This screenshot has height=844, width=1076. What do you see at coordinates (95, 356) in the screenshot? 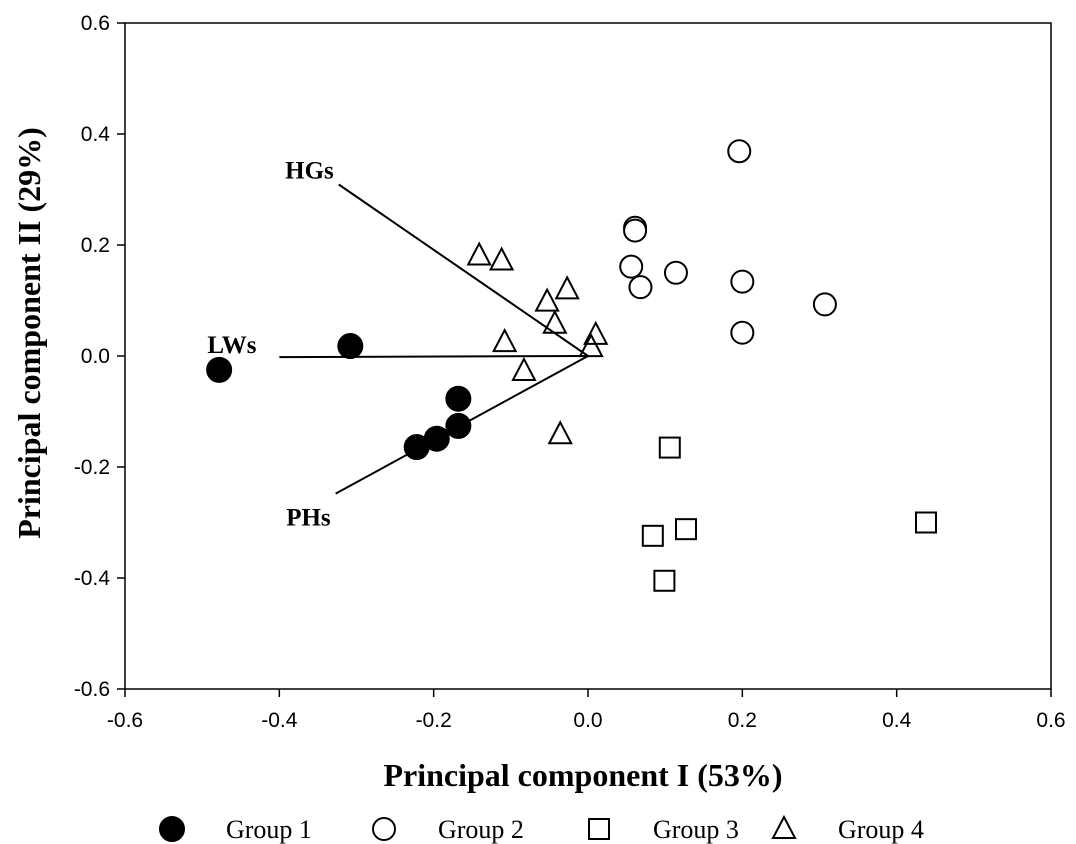
I see `y-tick-label: 0.0` at bounding box center [95, 356].